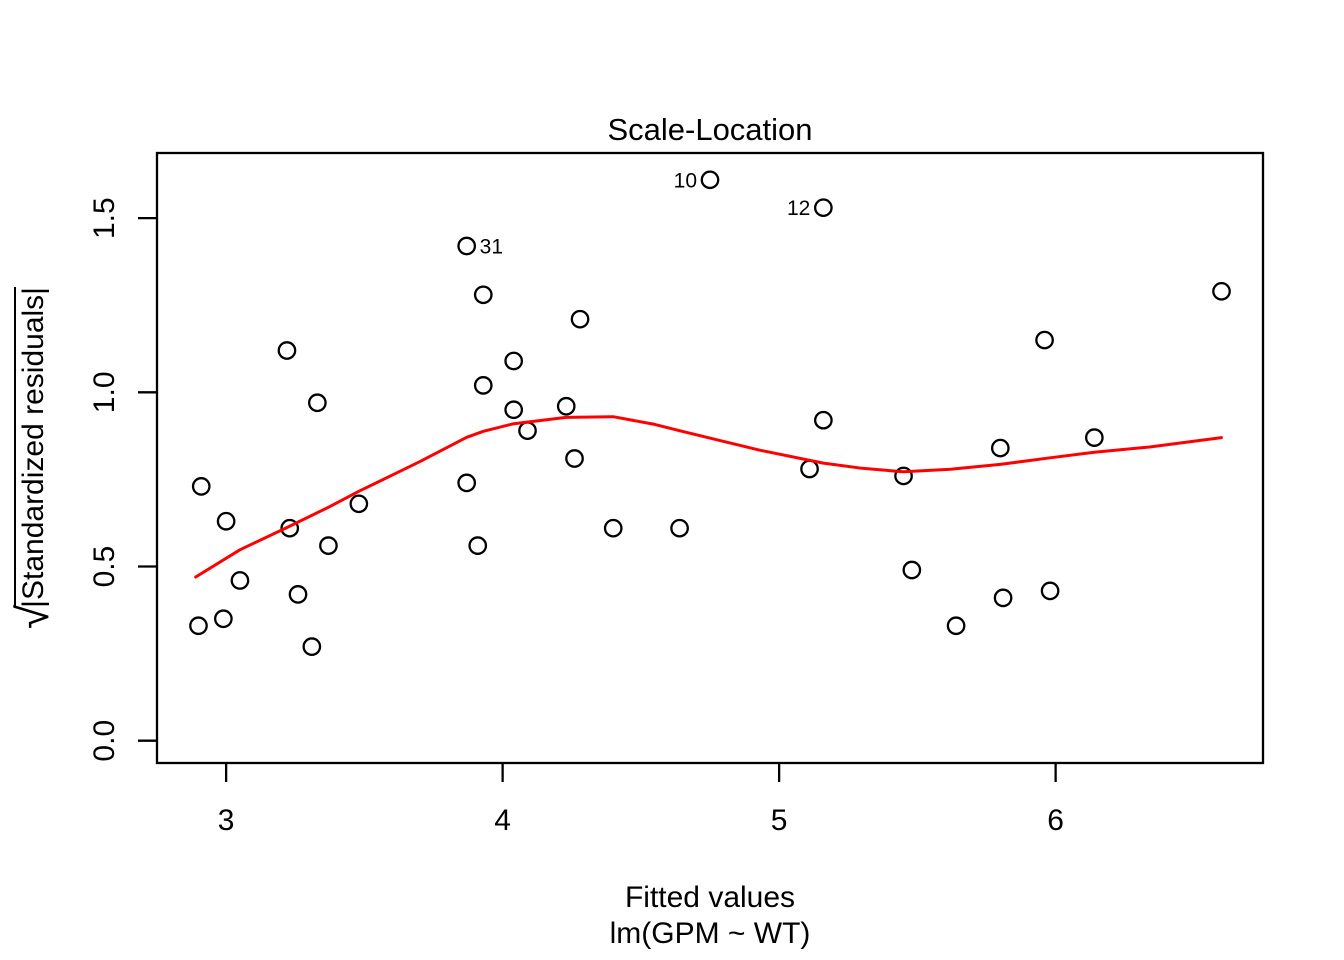 This screenshot has height=960, width=1344. What do you see at coordinates (104, 741) in the screenshot?
I see `y-tick-label: 0.0` at bounding box center [104, 741].